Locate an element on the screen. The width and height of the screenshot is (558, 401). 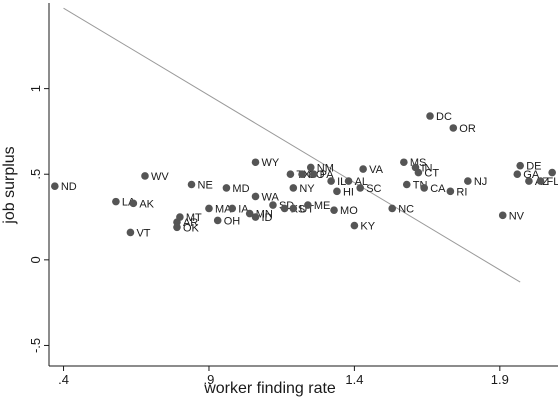
point-label: MO is located at coordinates (349, 211).